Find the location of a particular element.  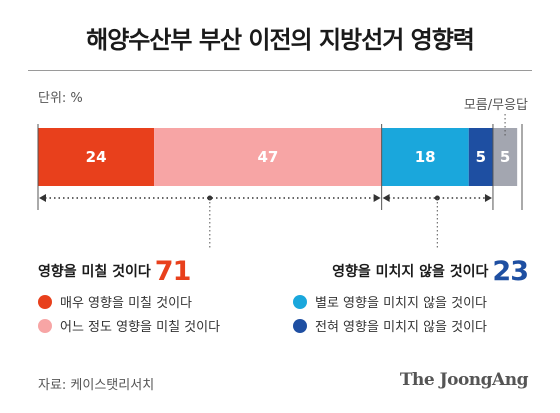

bar-value-label-very: 24 is located at coordinates (96, 157).